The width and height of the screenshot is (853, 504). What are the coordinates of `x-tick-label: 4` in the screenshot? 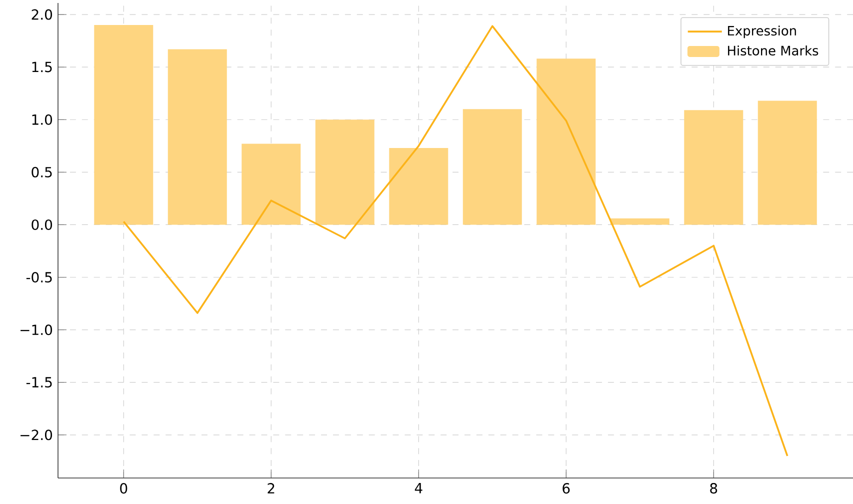 It's located at (418, 488).